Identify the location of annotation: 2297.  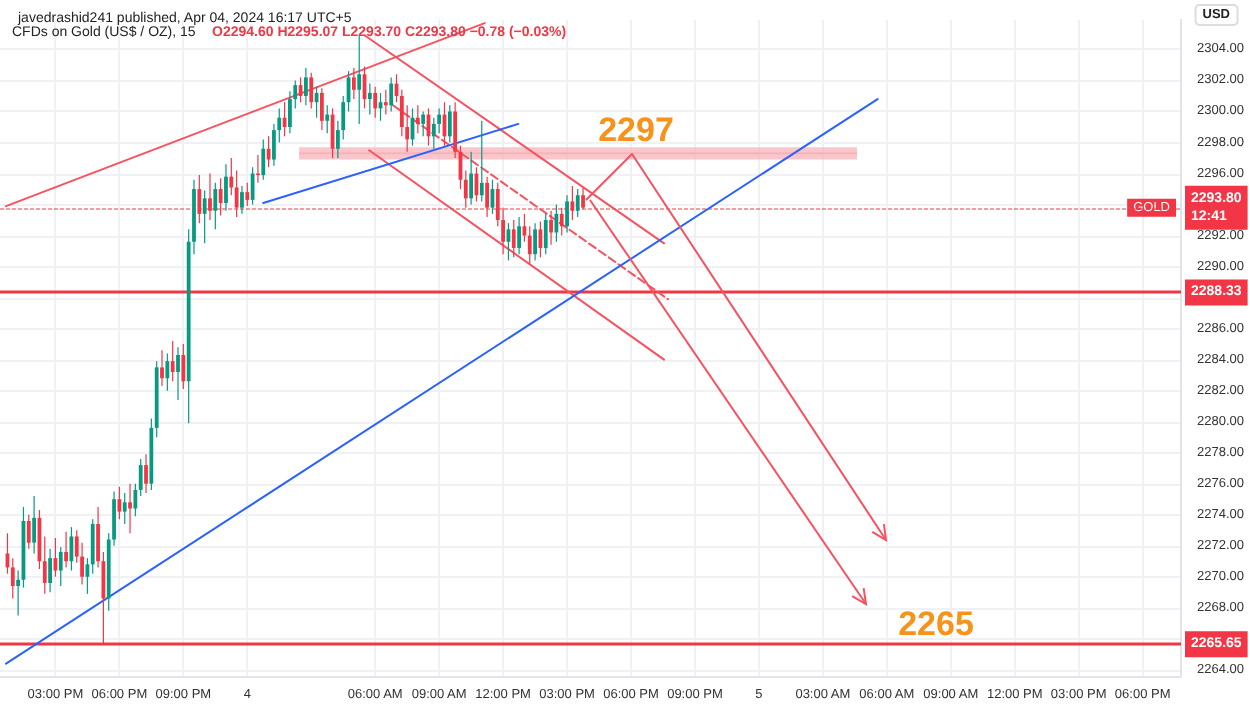
(636, 130).